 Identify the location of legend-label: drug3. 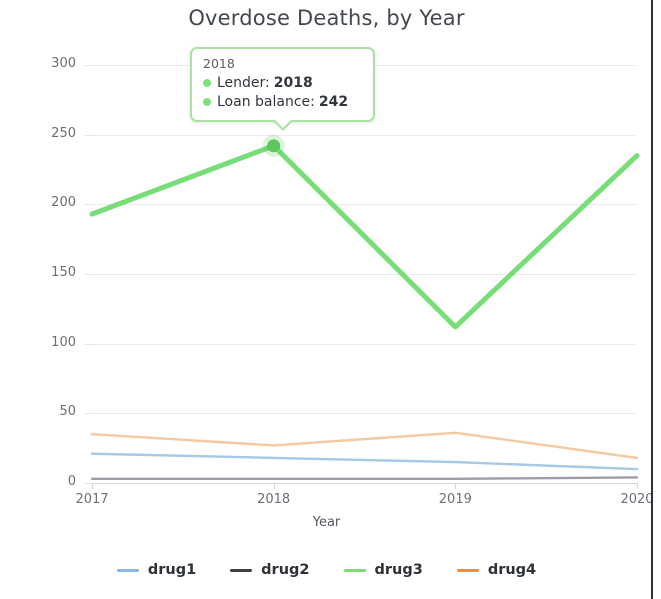
(398, 570).